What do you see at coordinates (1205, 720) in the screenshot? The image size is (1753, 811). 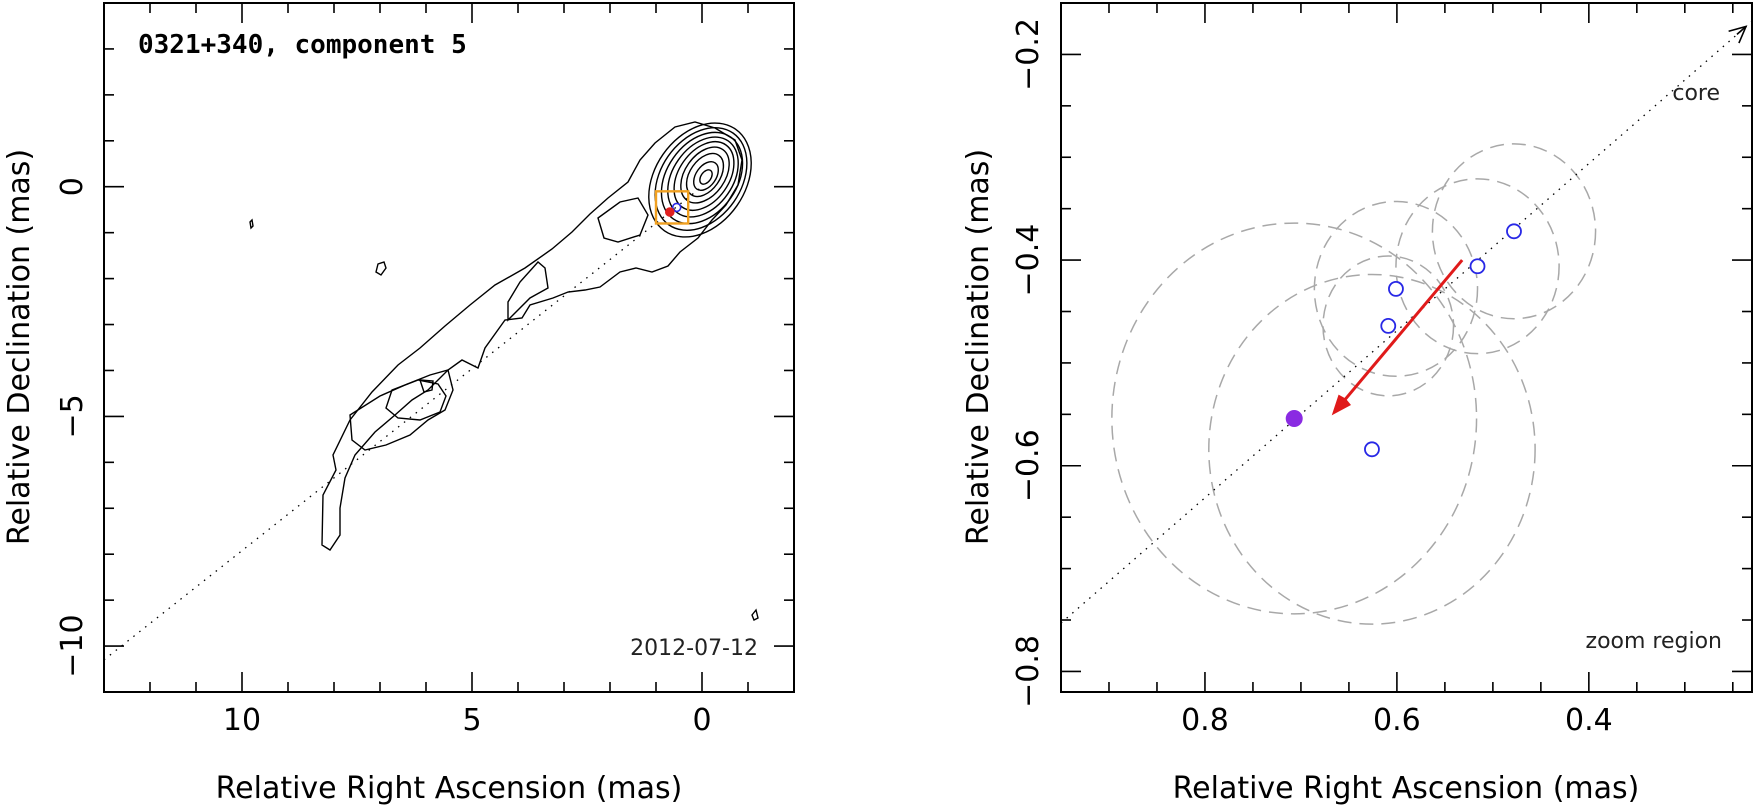 I see `x-tick-label: 0.8` at bounding box center [1205, 720].